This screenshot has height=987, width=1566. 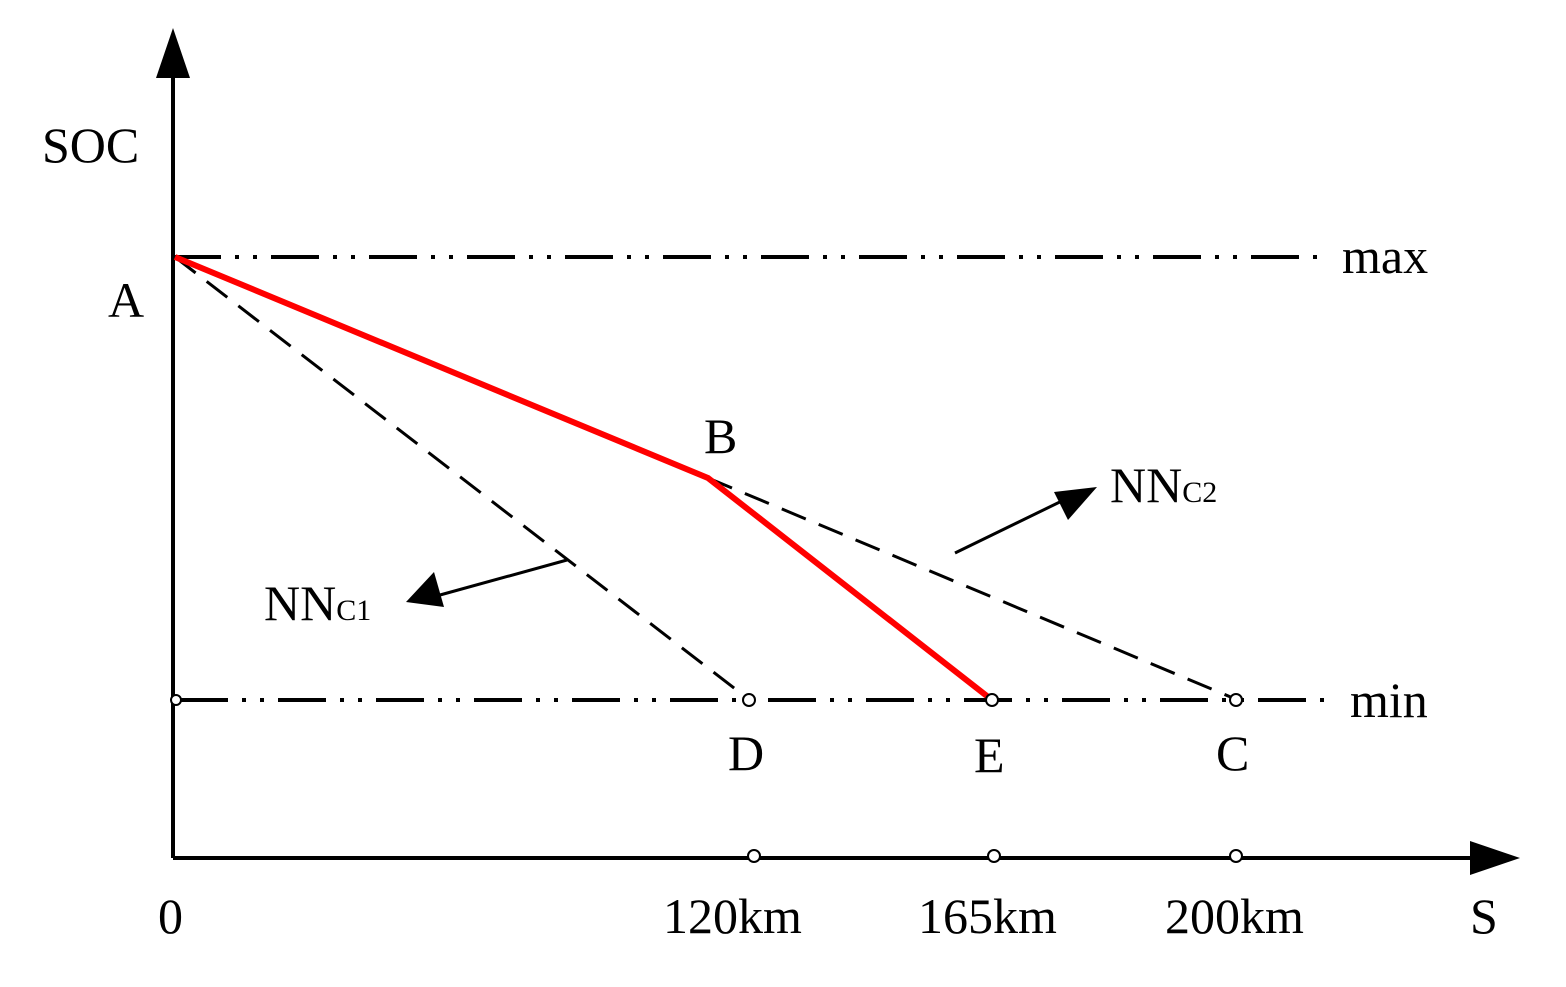 What do you see at coordinates (989, 755) in the screenshot?
I see `point-e-label: E` at bounding box center [989, 755].